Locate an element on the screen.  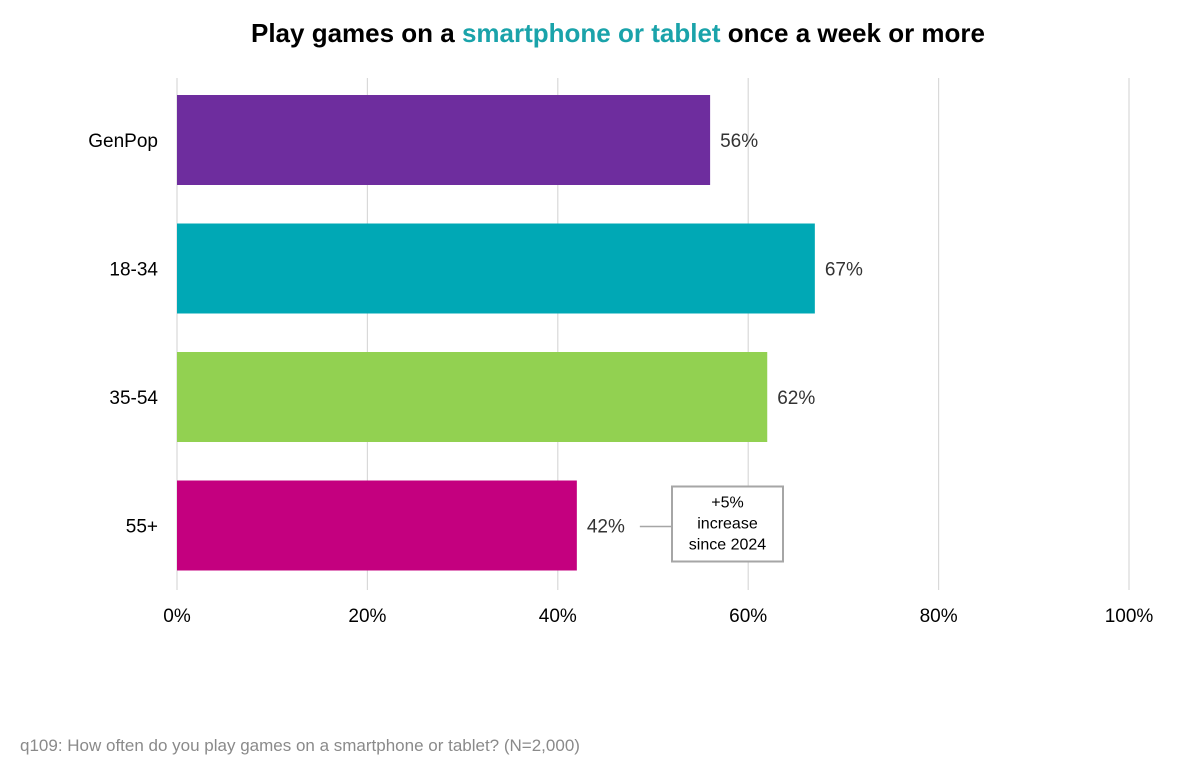
annotation-text: +5% is located at coordinates (727, 503).